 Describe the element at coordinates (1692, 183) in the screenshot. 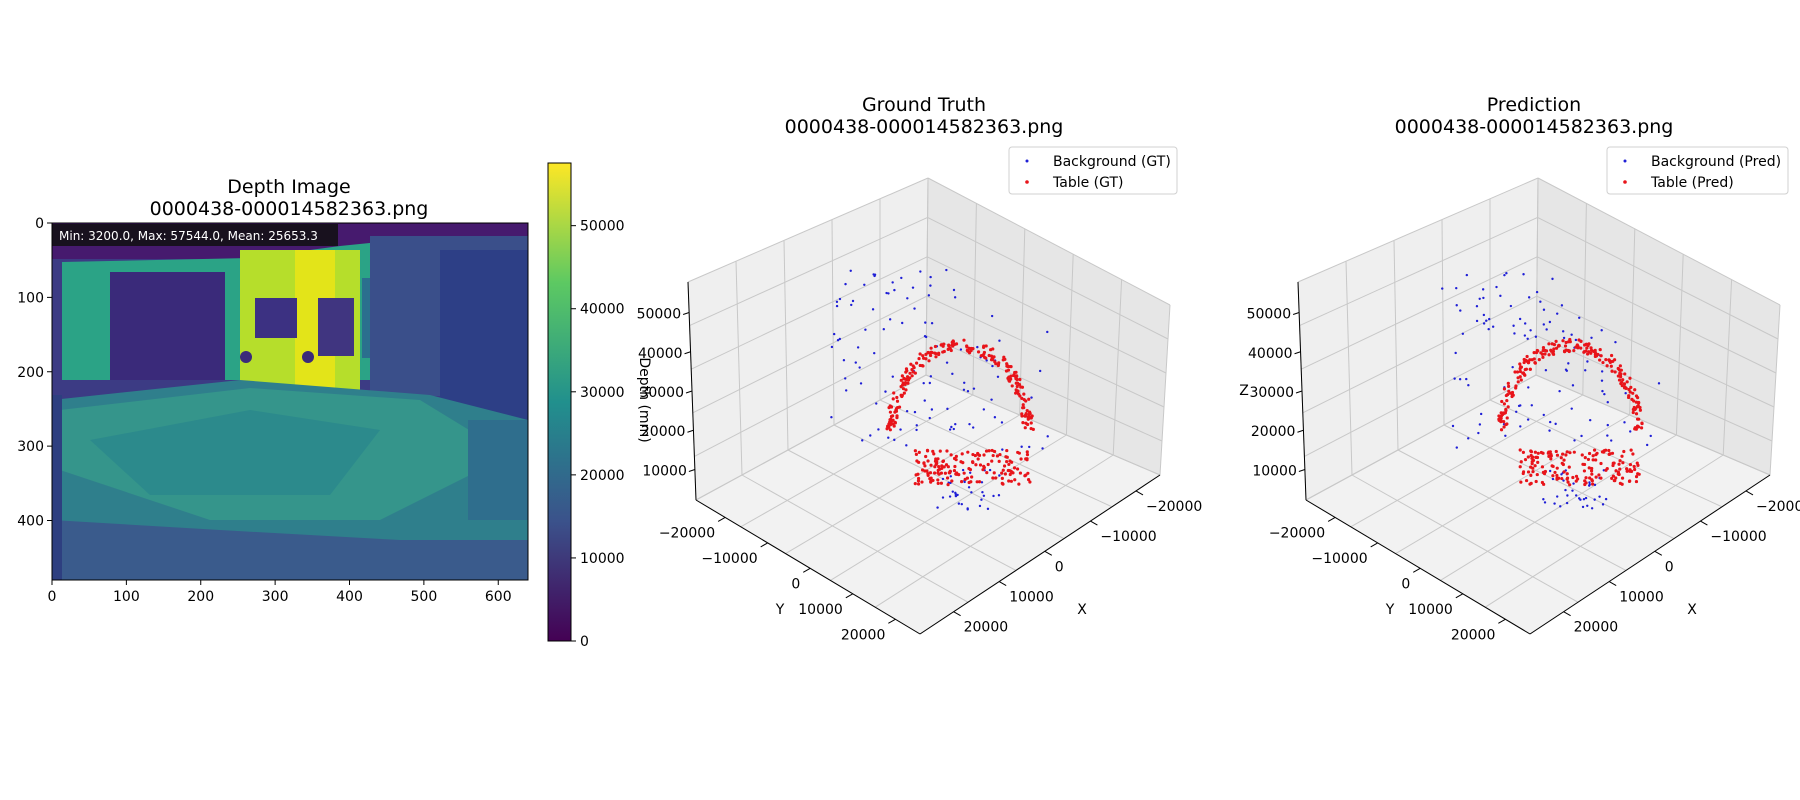

I see `legend-label-table: Table (Pred)` at that location.